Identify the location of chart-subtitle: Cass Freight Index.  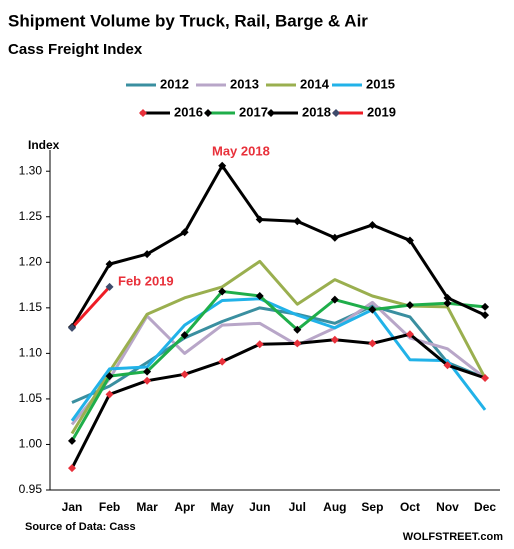
(75, 49).